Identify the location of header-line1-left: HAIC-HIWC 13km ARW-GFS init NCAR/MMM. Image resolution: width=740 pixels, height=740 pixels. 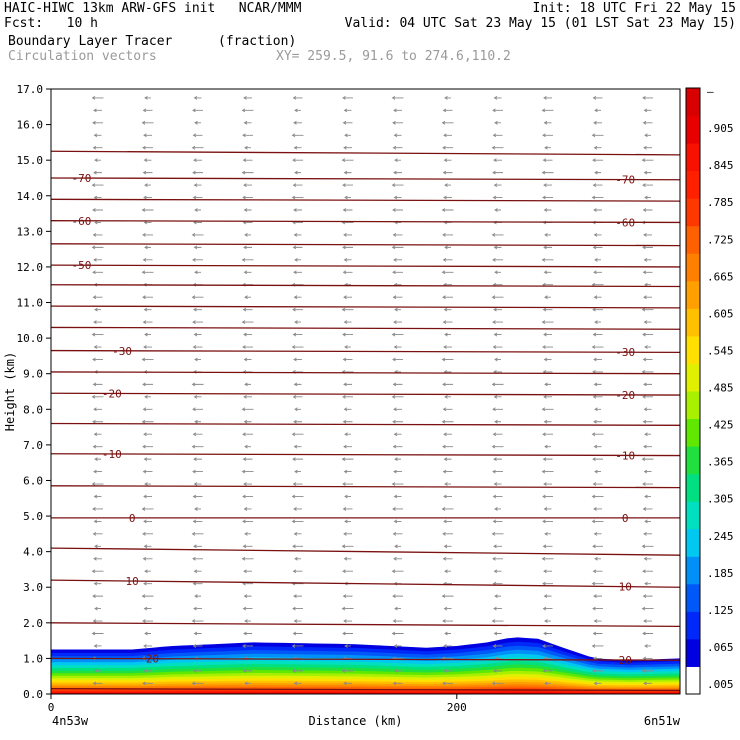
(153, 8).